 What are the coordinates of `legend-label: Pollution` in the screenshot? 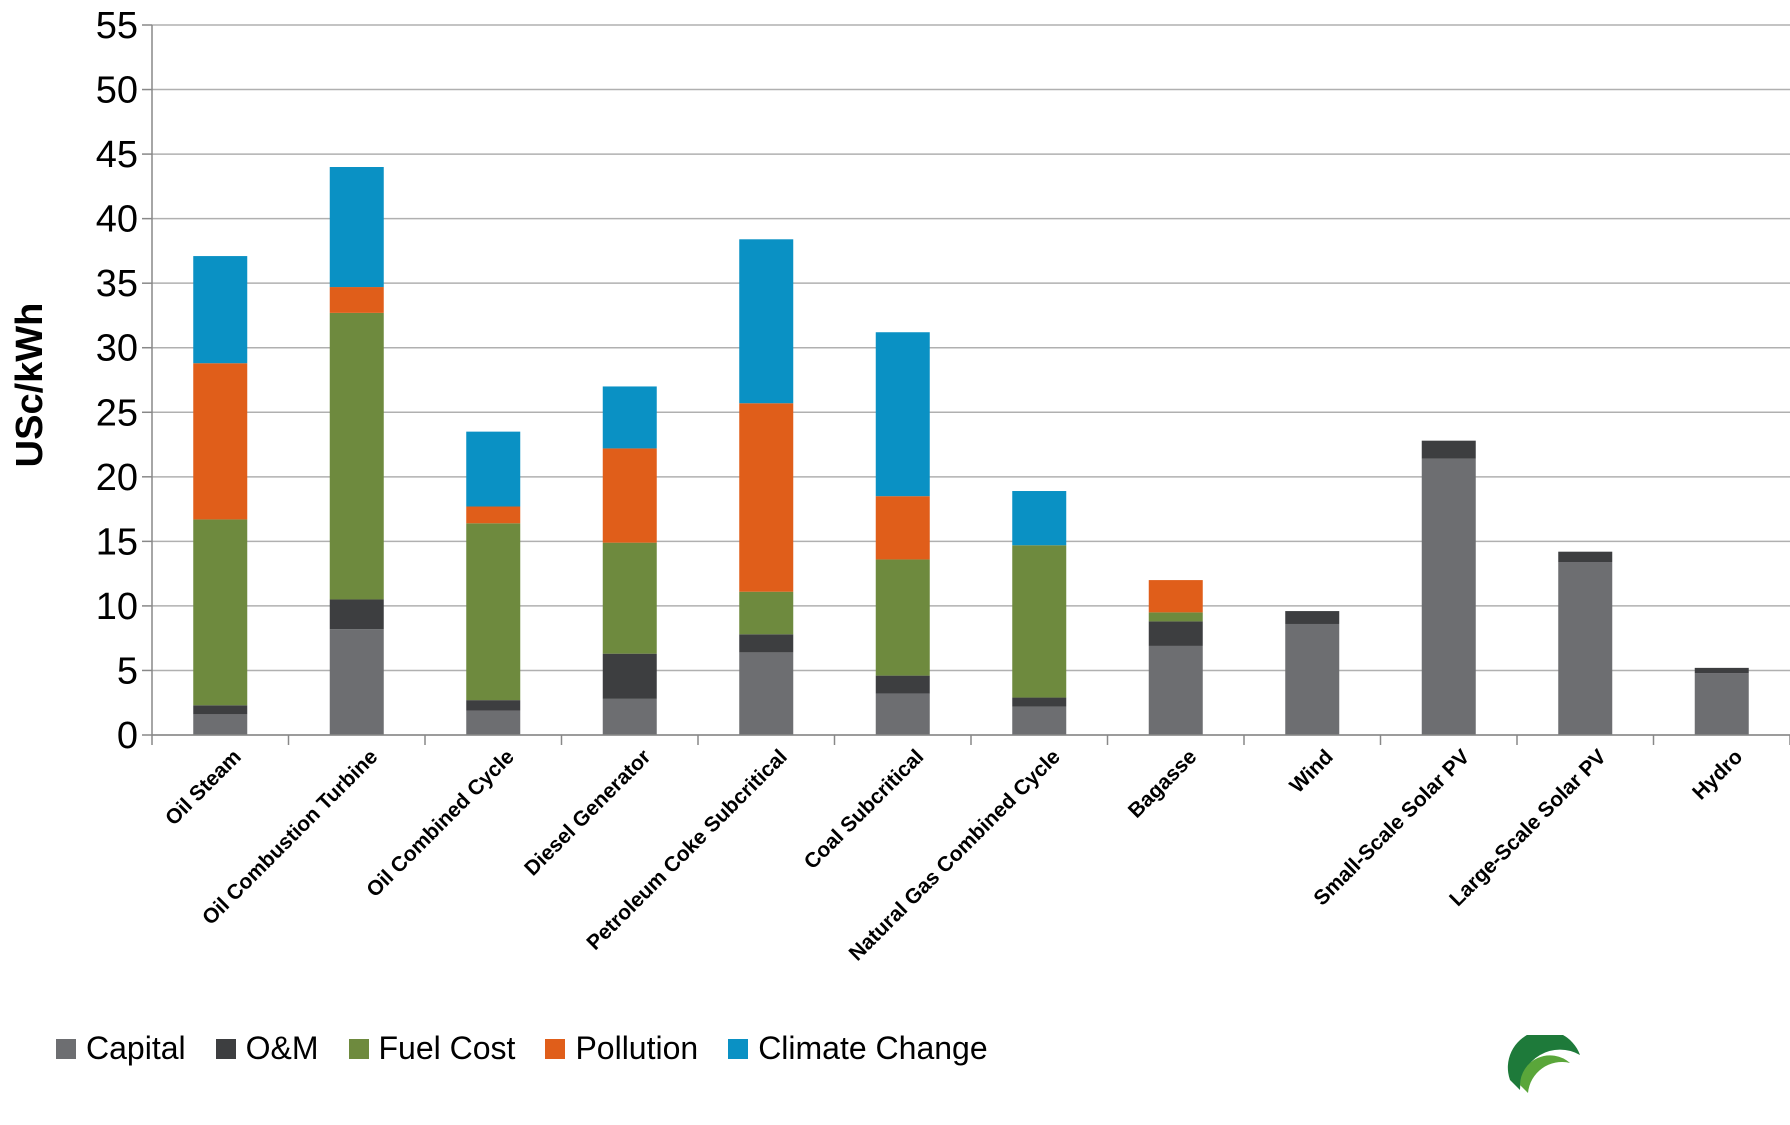 It's located at (636, 1048).